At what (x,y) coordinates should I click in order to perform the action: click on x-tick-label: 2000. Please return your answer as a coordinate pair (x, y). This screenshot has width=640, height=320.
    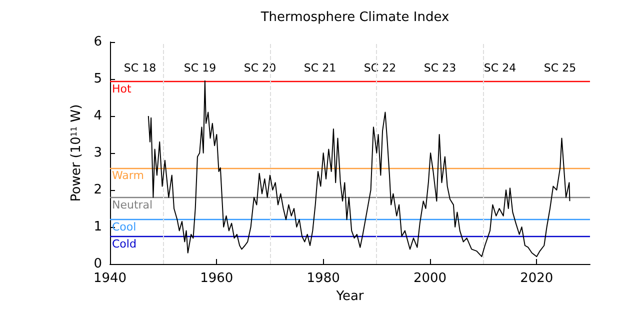
    Looking at the image, I should click on (430, 278).